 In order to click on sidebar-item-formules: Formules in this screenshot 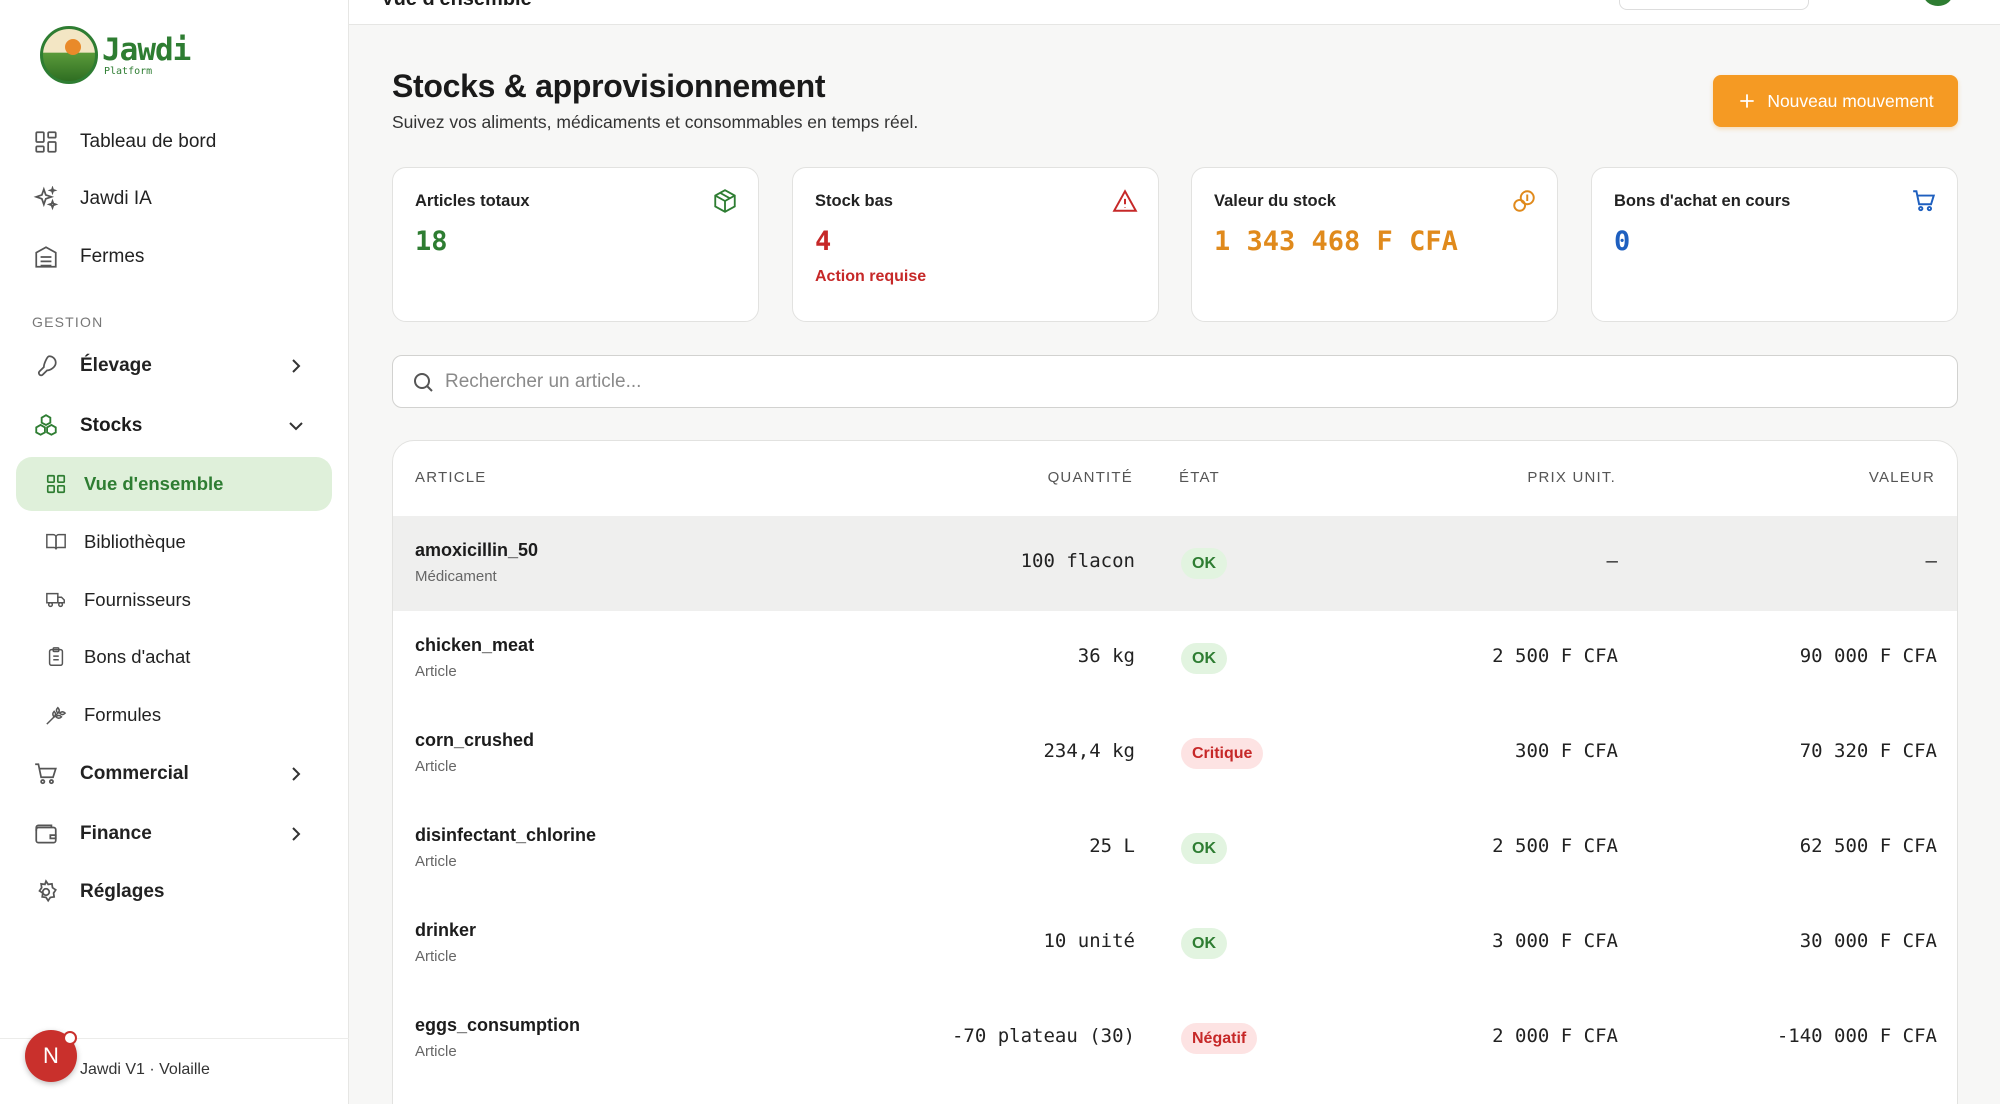, I will do `click(174, 715)`.